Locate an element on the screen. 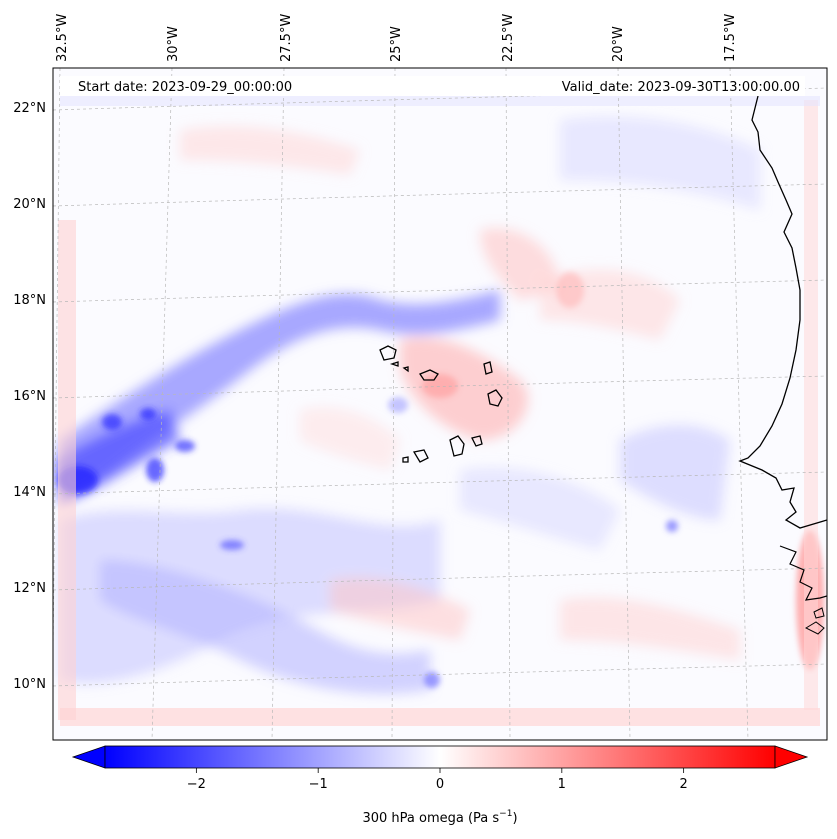 The height and width of the screenshot is (839, 837). start-date-label: Start date: 2023-09-29_00:00:00 is located at coordinates (185, 87).